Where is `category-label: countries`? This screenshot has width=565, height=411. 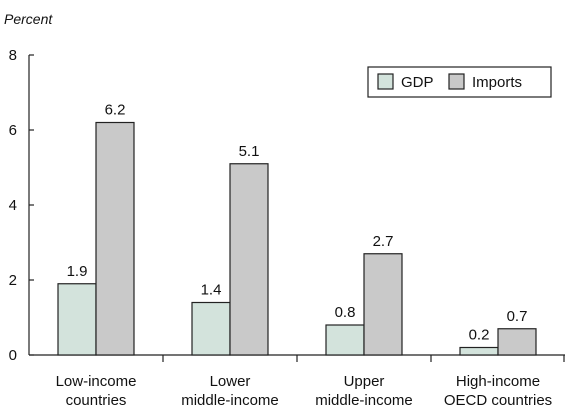 category-label: countries is located at coordinates (96, 400).